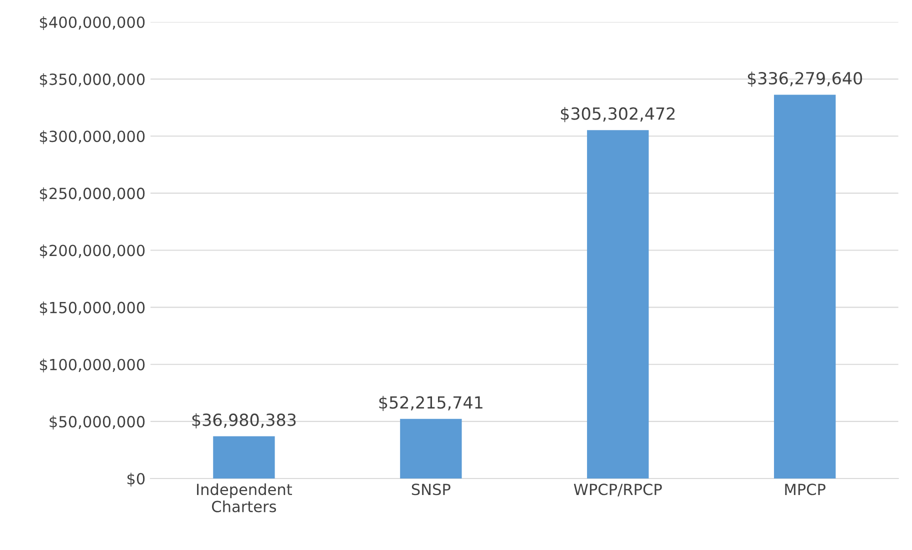 This screenshot has height=550, width=912. Describe the element at coordinates (92, 137) in the screenshot. I see `y-tick-label: $300,000,000` at that location.